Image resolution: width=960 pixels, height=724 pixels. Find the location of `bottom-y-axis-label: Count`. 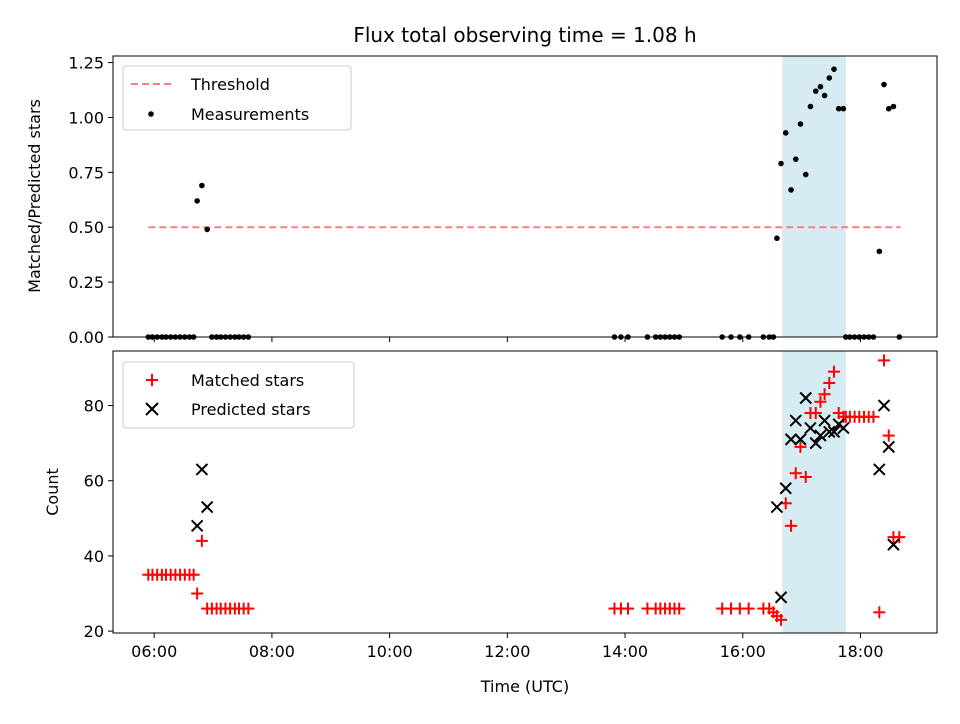

bottom-y-axis-label: Count is located at coordinates (52, 492).